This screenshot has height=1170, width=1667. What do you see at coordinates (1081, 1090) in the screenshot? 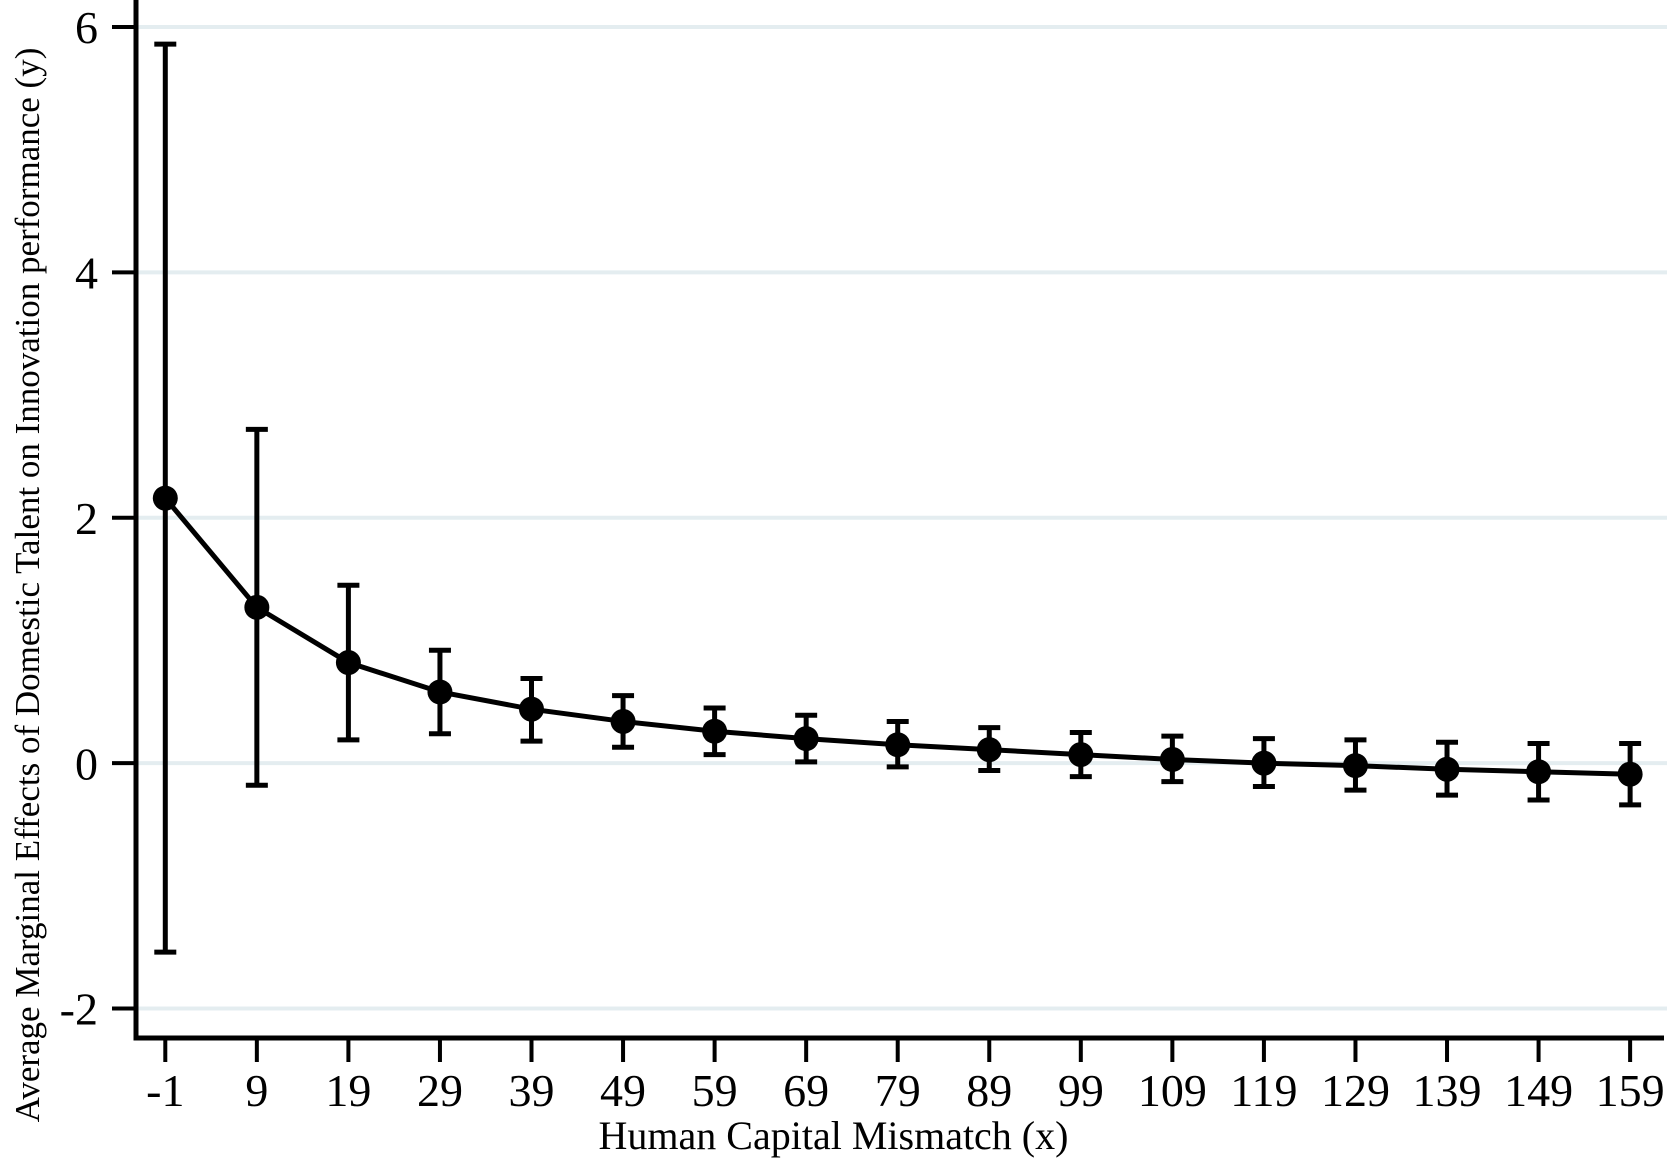
I see `x-tick-label: 99` at bounding box center [1081, 1090].